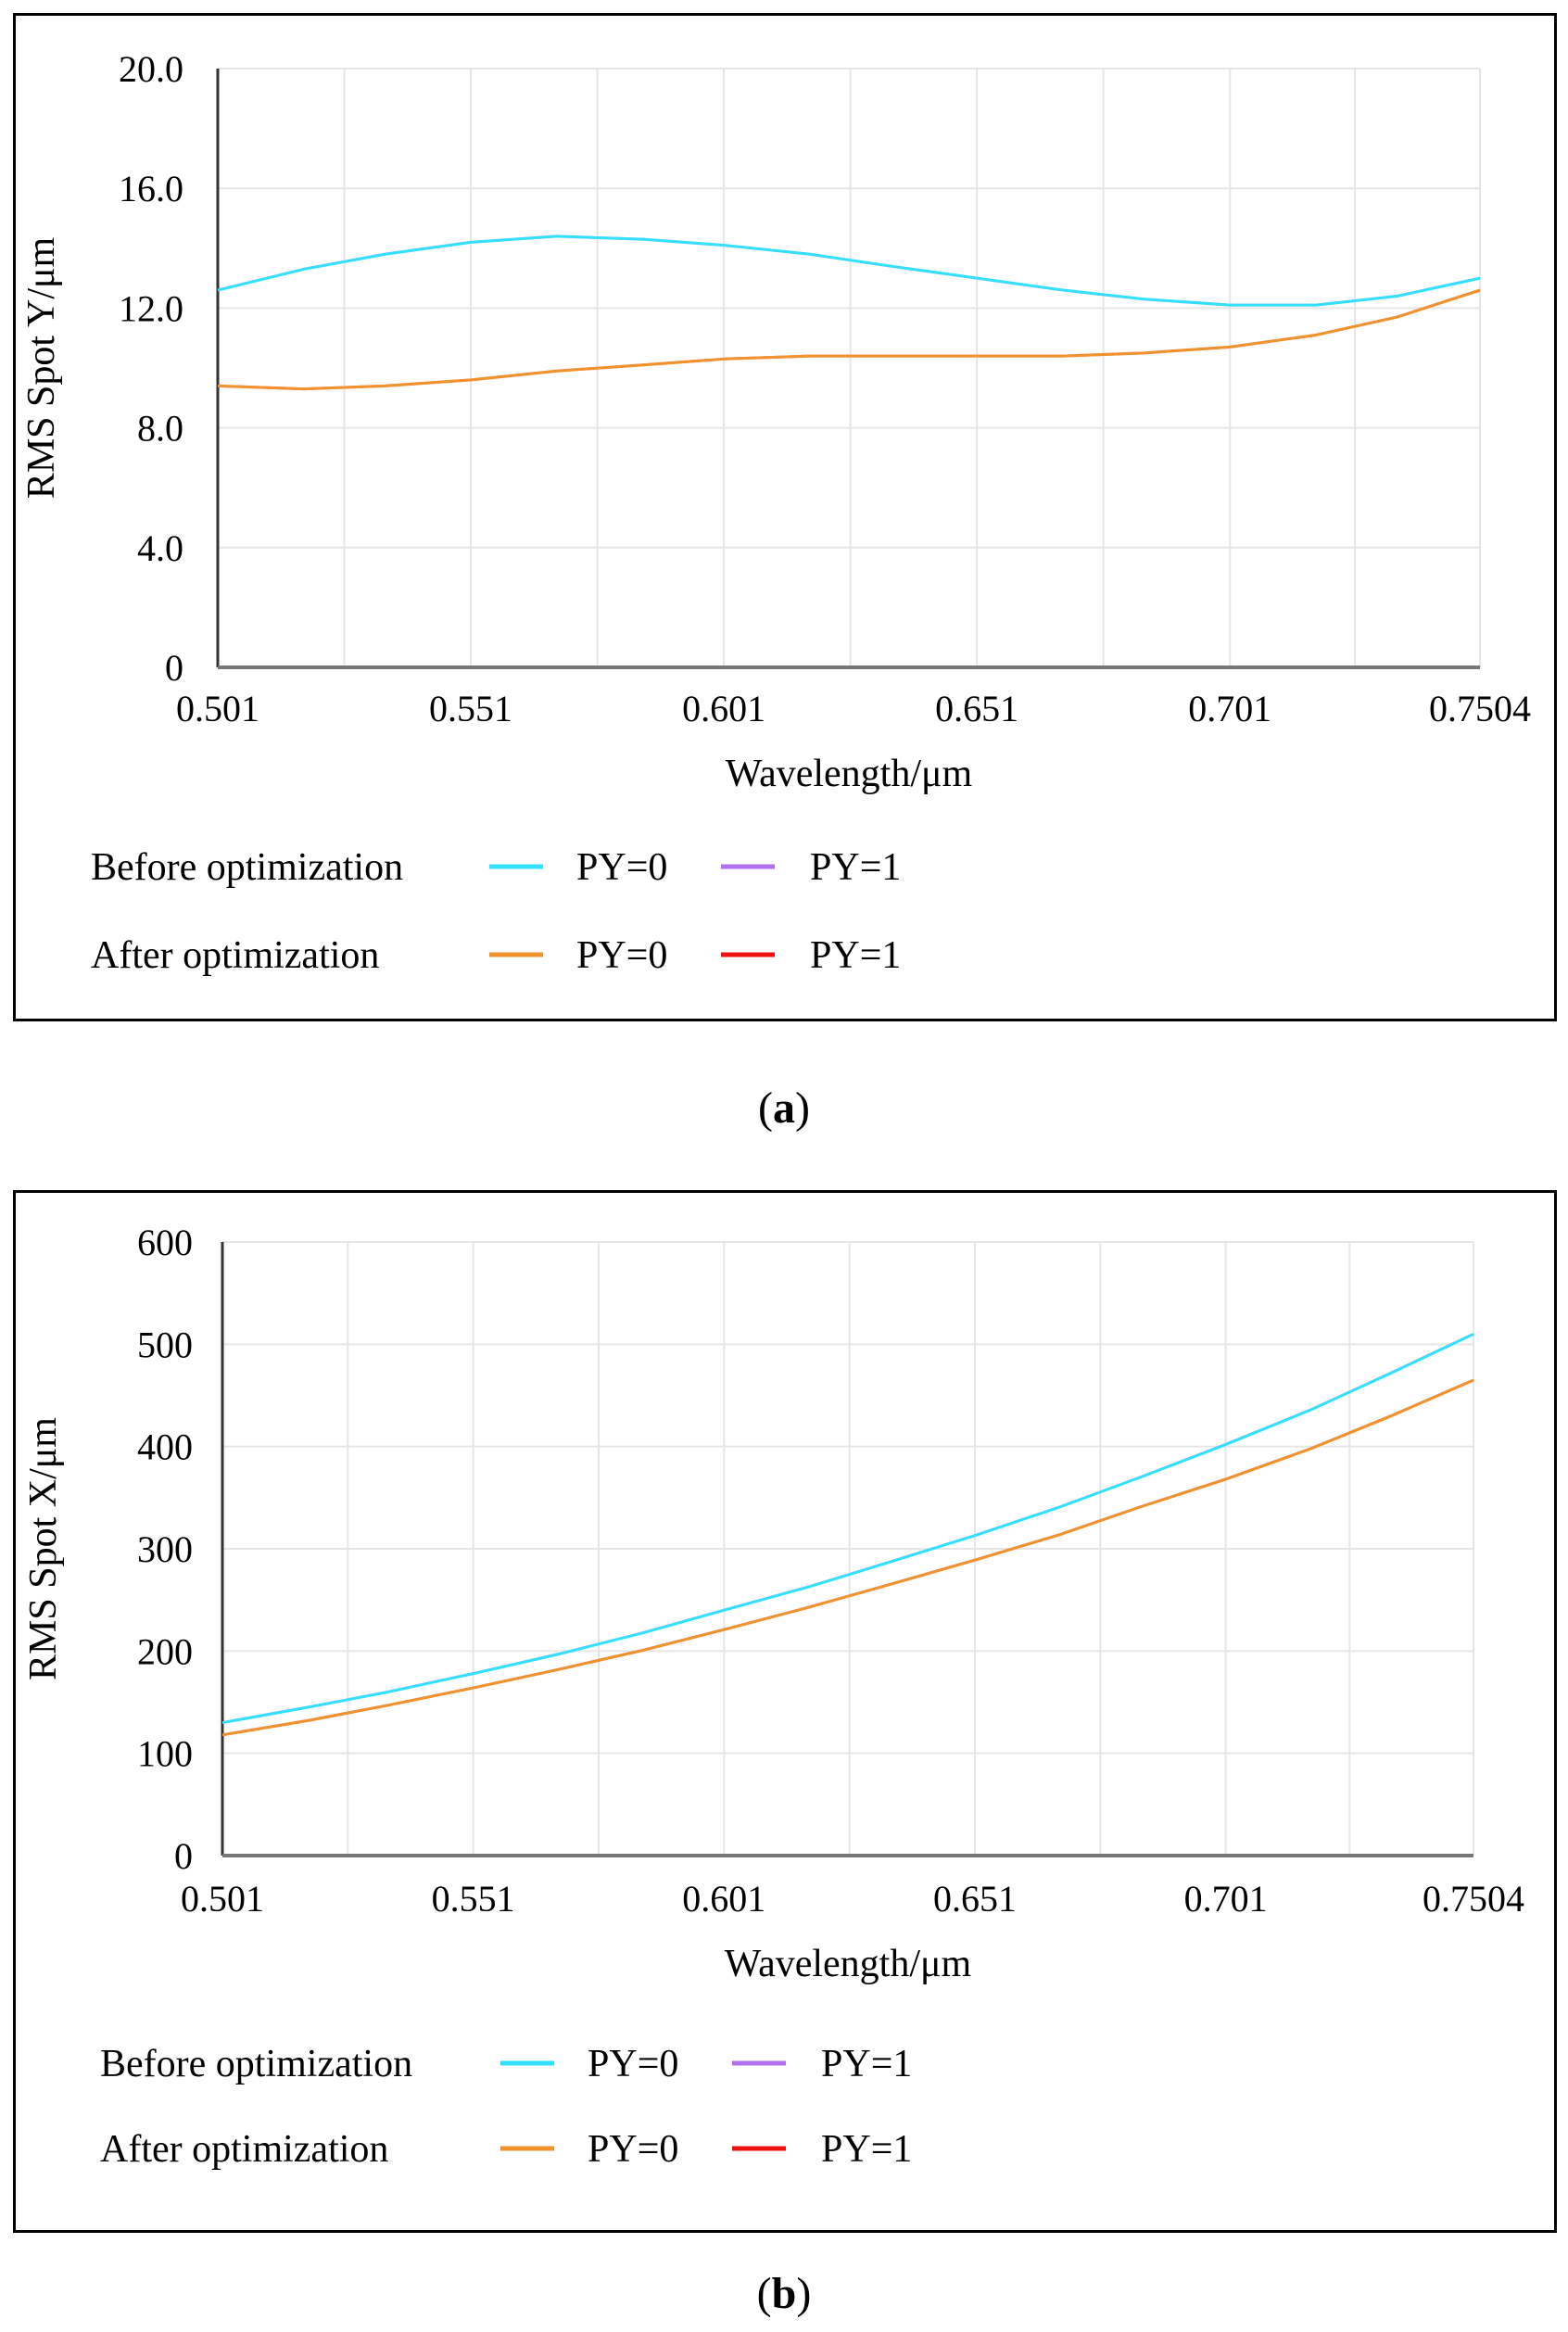  What do you see at coordinates (165, 1549) in the screenshot?
I see `y-tick-label: 300` at bounding box center [165, 1549].